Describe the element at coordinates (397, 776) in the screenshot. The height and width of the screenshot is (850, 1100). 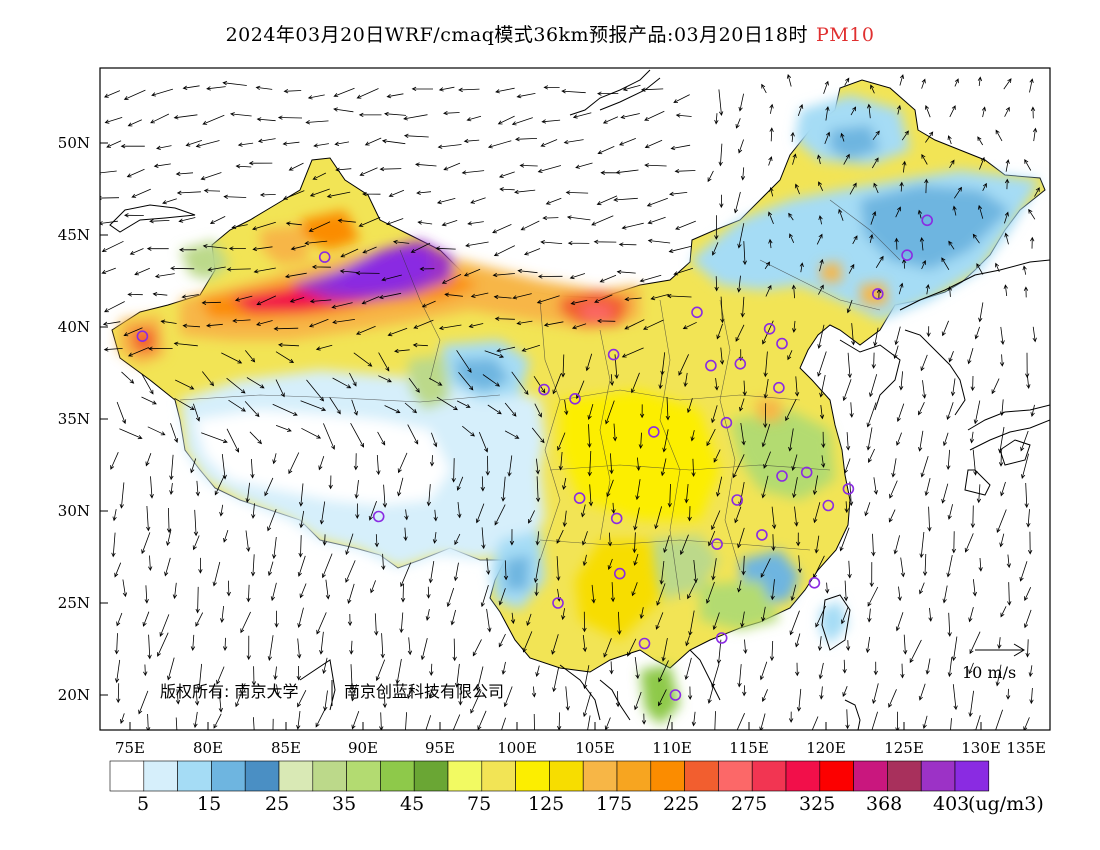
I see `legend-swatch` at that location.